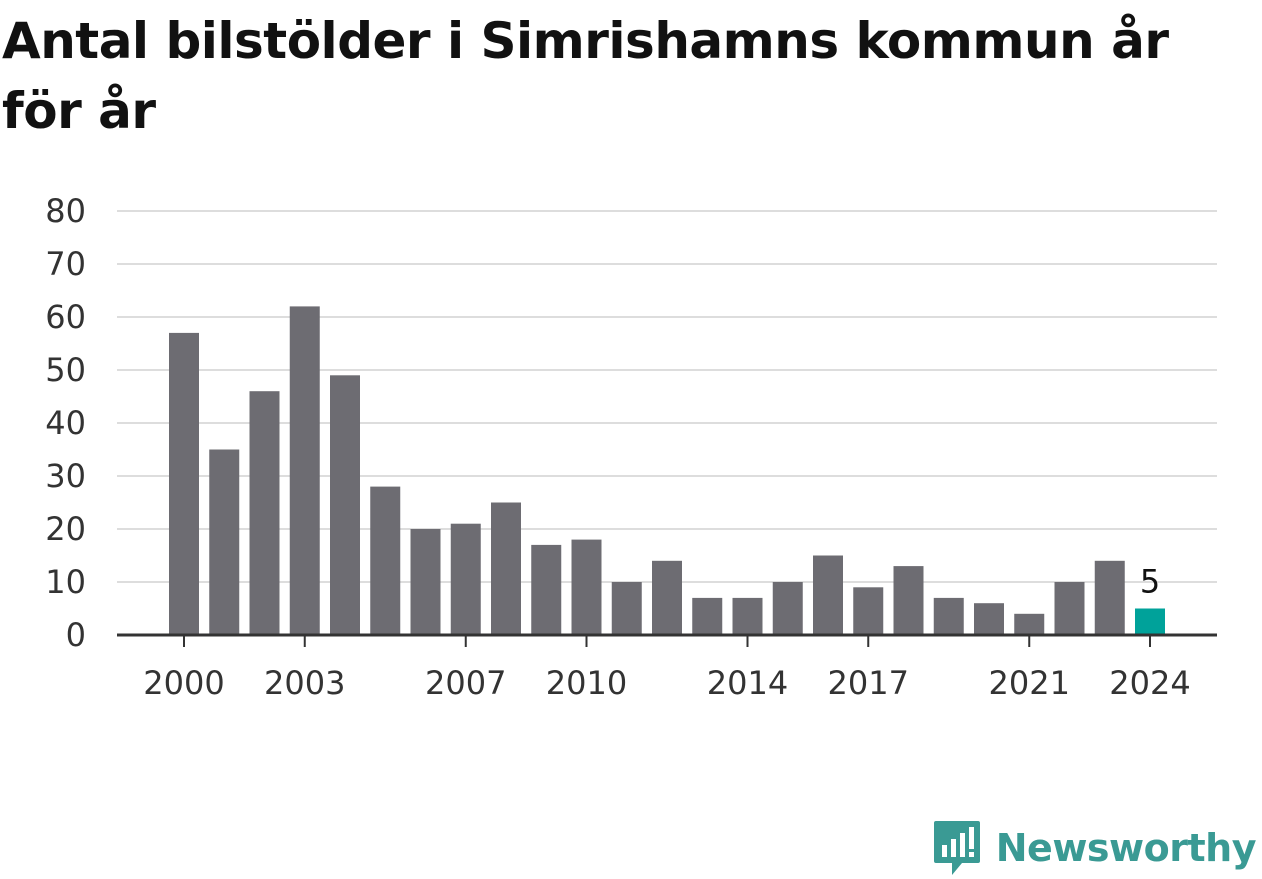  What do you see at coordinates (989, 619) in the screenshot?
I see `bar-2020` at bounding box center [989, 619].